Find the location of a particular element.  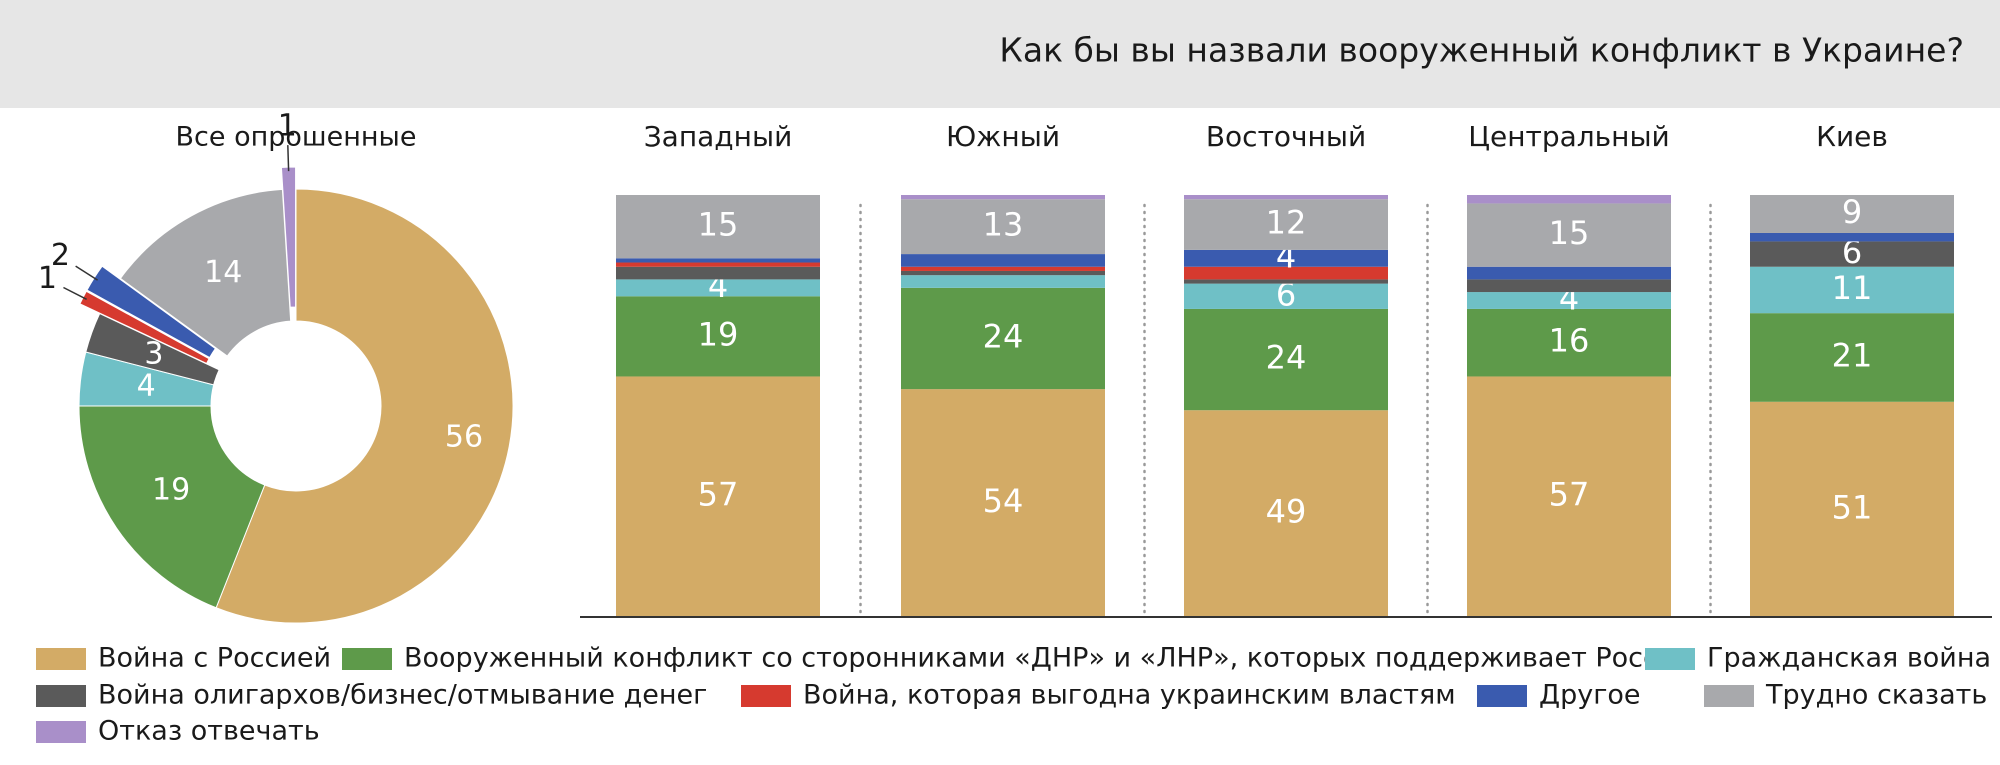

segment-label: 54 is located at coordinates (1003, 501).